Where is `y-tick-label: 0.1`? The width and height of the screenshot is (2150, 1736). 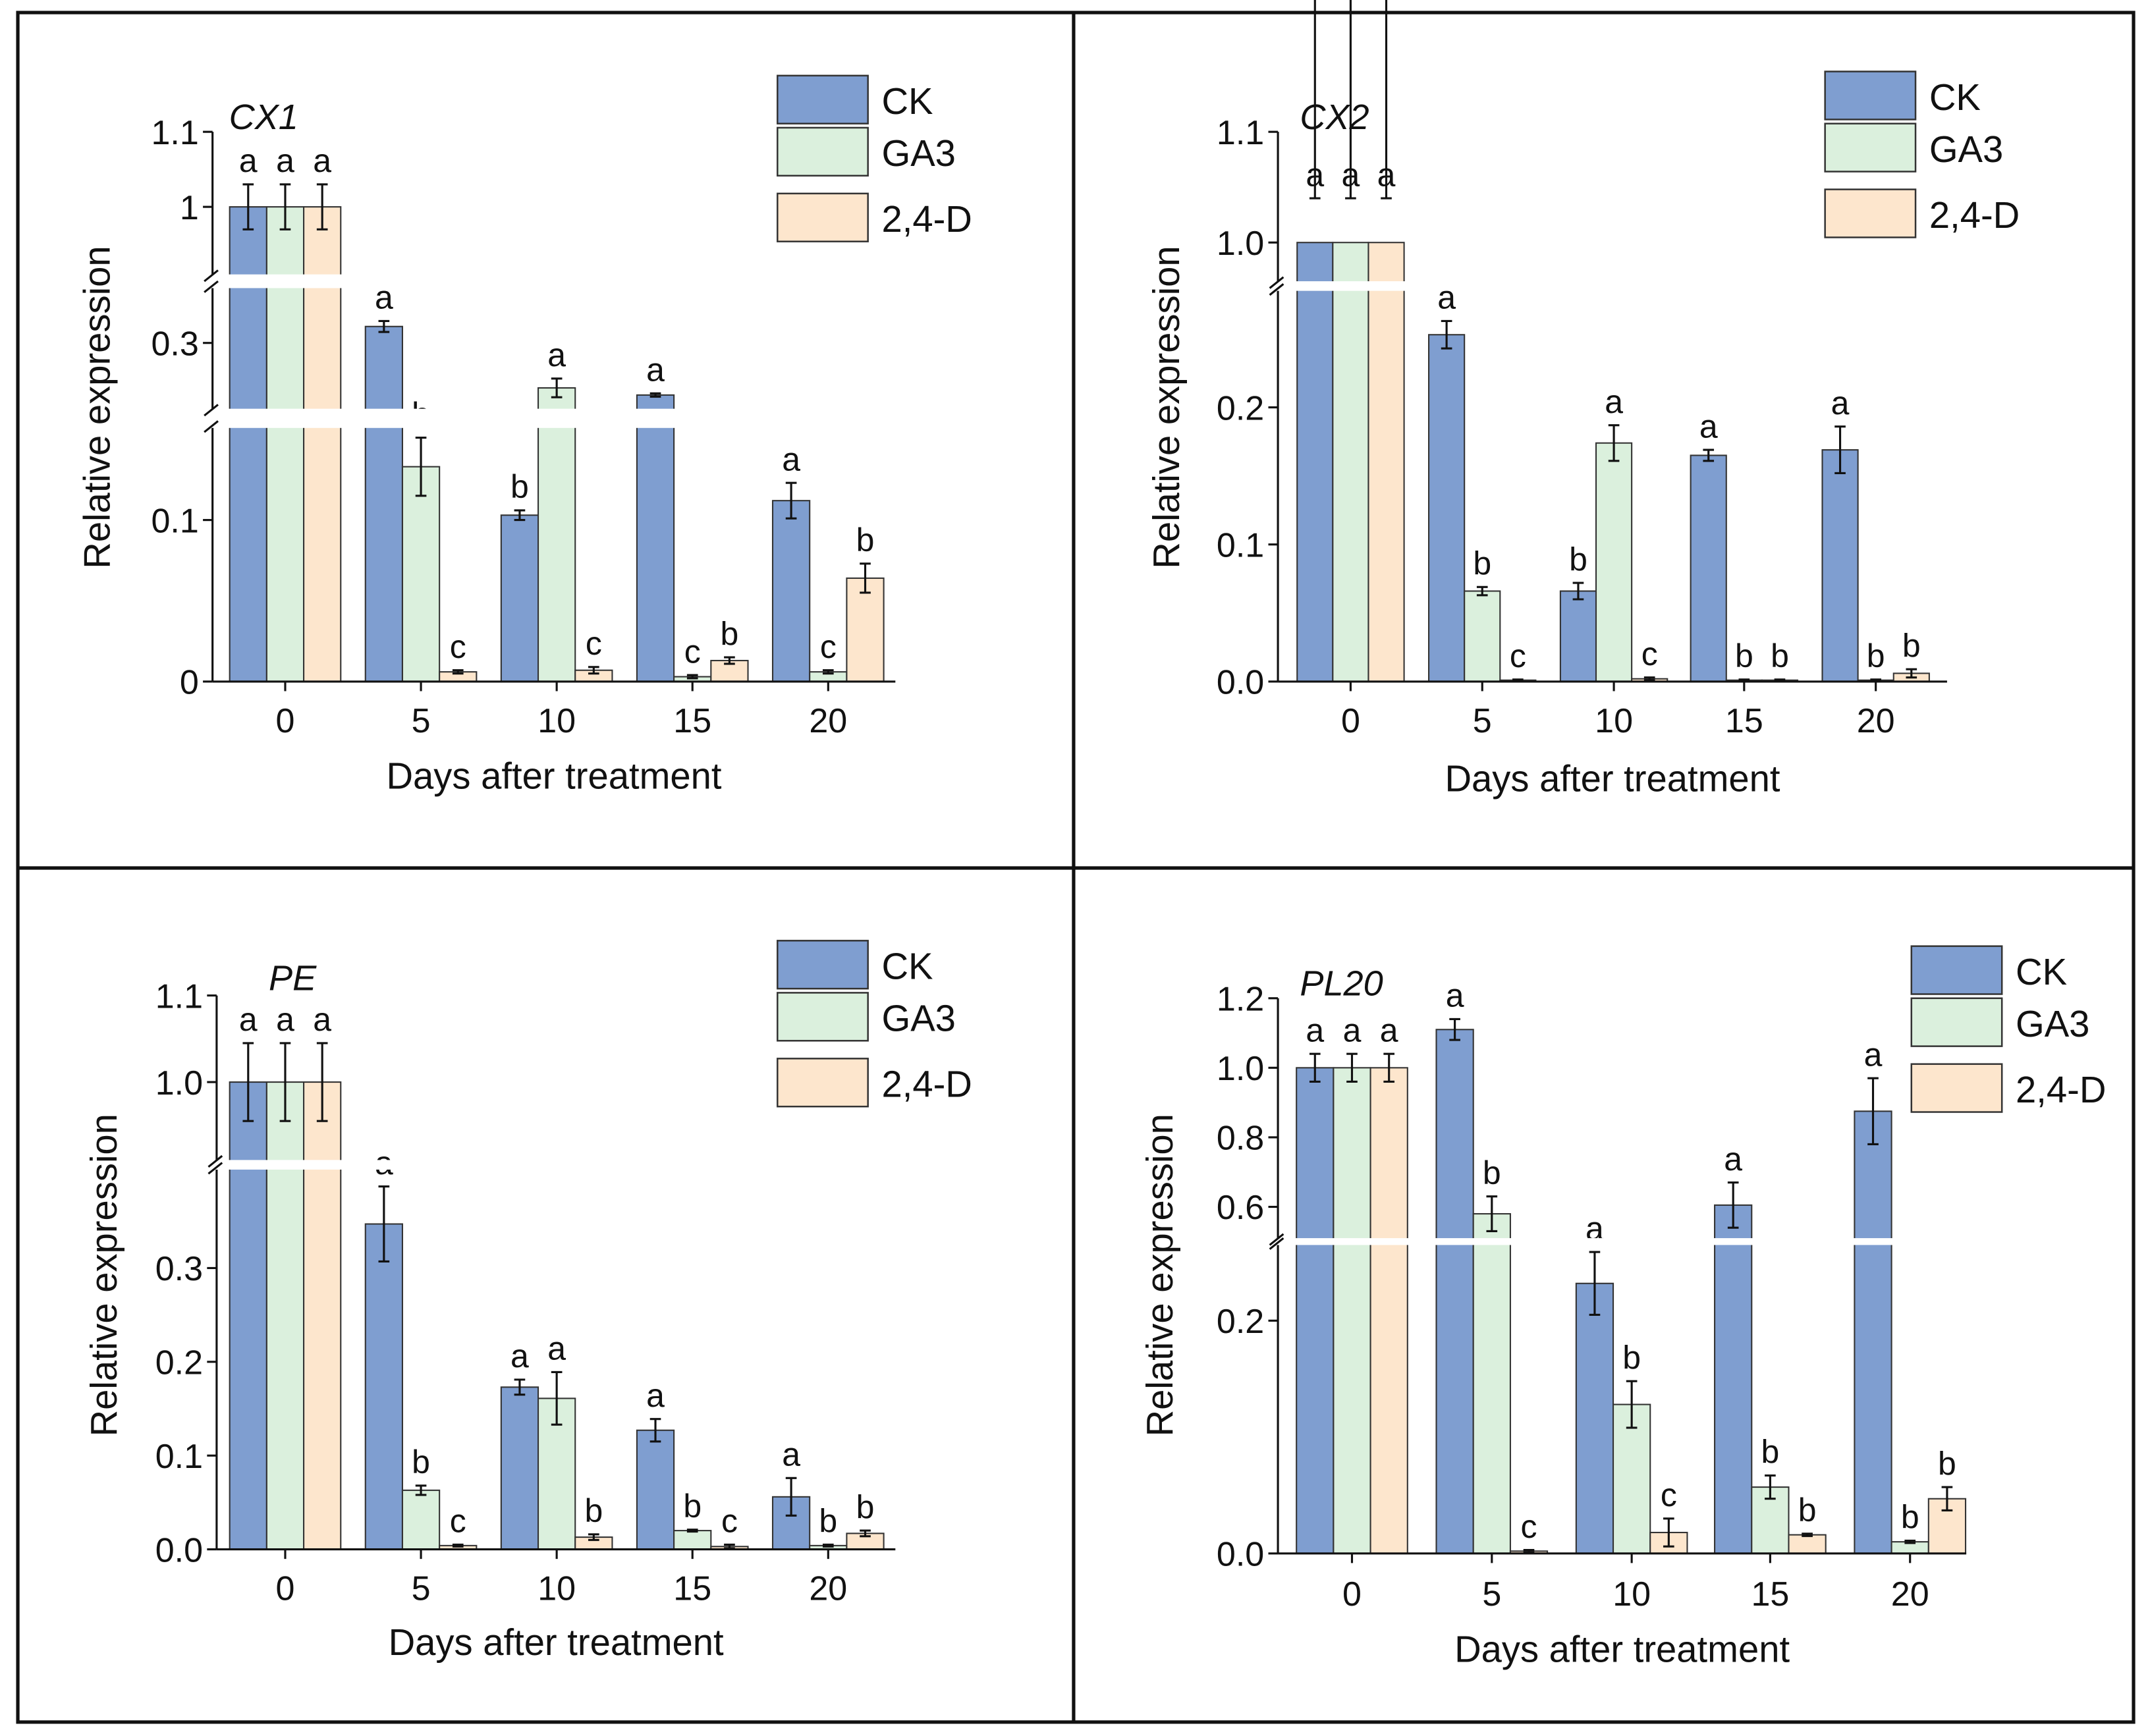
y-tick-label: 0.1 is located at coordinates (174, 521).